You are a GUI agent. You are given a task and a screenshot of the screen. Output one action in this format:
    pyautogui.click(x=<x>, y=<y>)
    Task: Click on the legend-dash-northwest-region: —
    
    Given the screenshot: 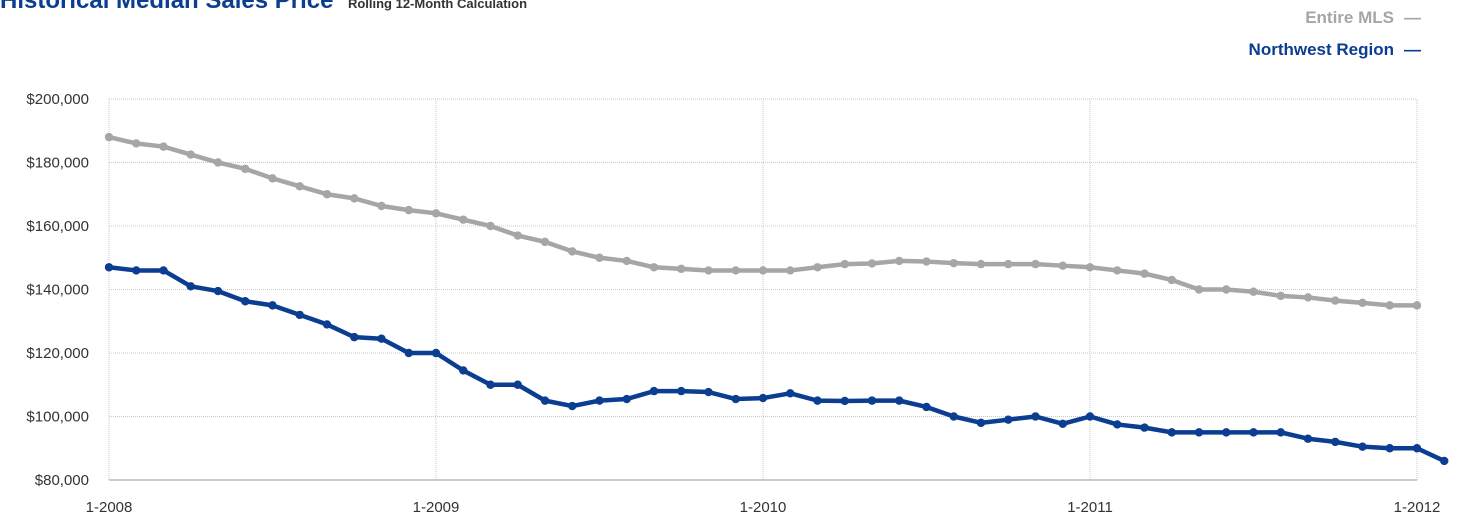 What is the action you would take?
    pyautogui.click(x=1412, y=49)
    